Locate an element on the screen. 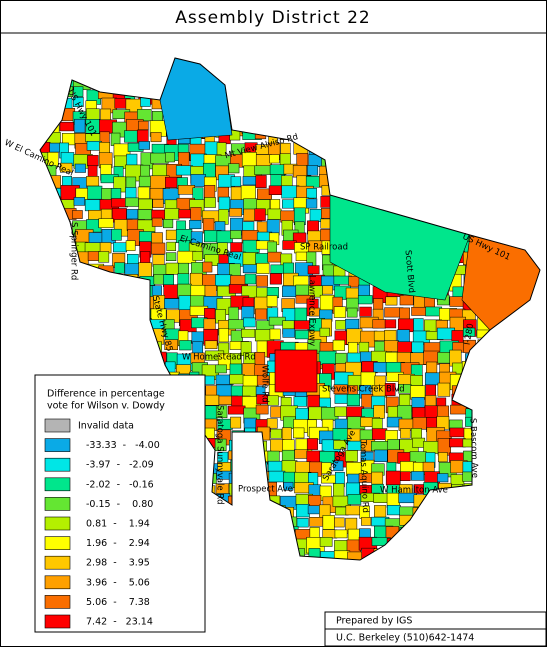  credit-line: U.C. Berkeley (510)642-1474 is located at coordinates (405, 638).